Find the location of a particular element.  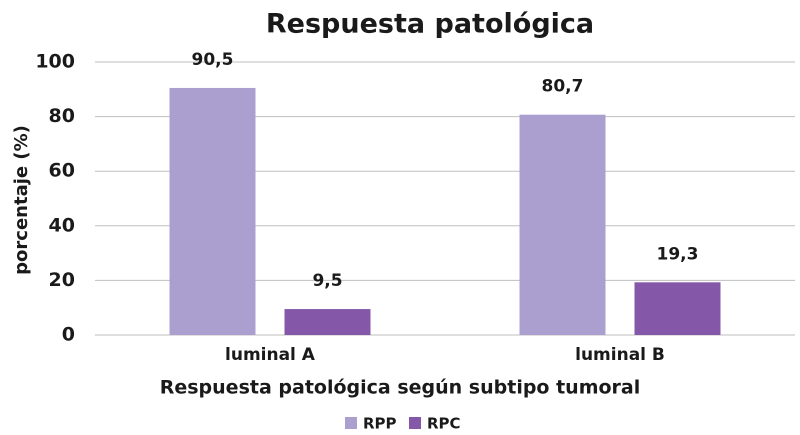

y-tick-label: 0 is located at coordinates (68, 335).